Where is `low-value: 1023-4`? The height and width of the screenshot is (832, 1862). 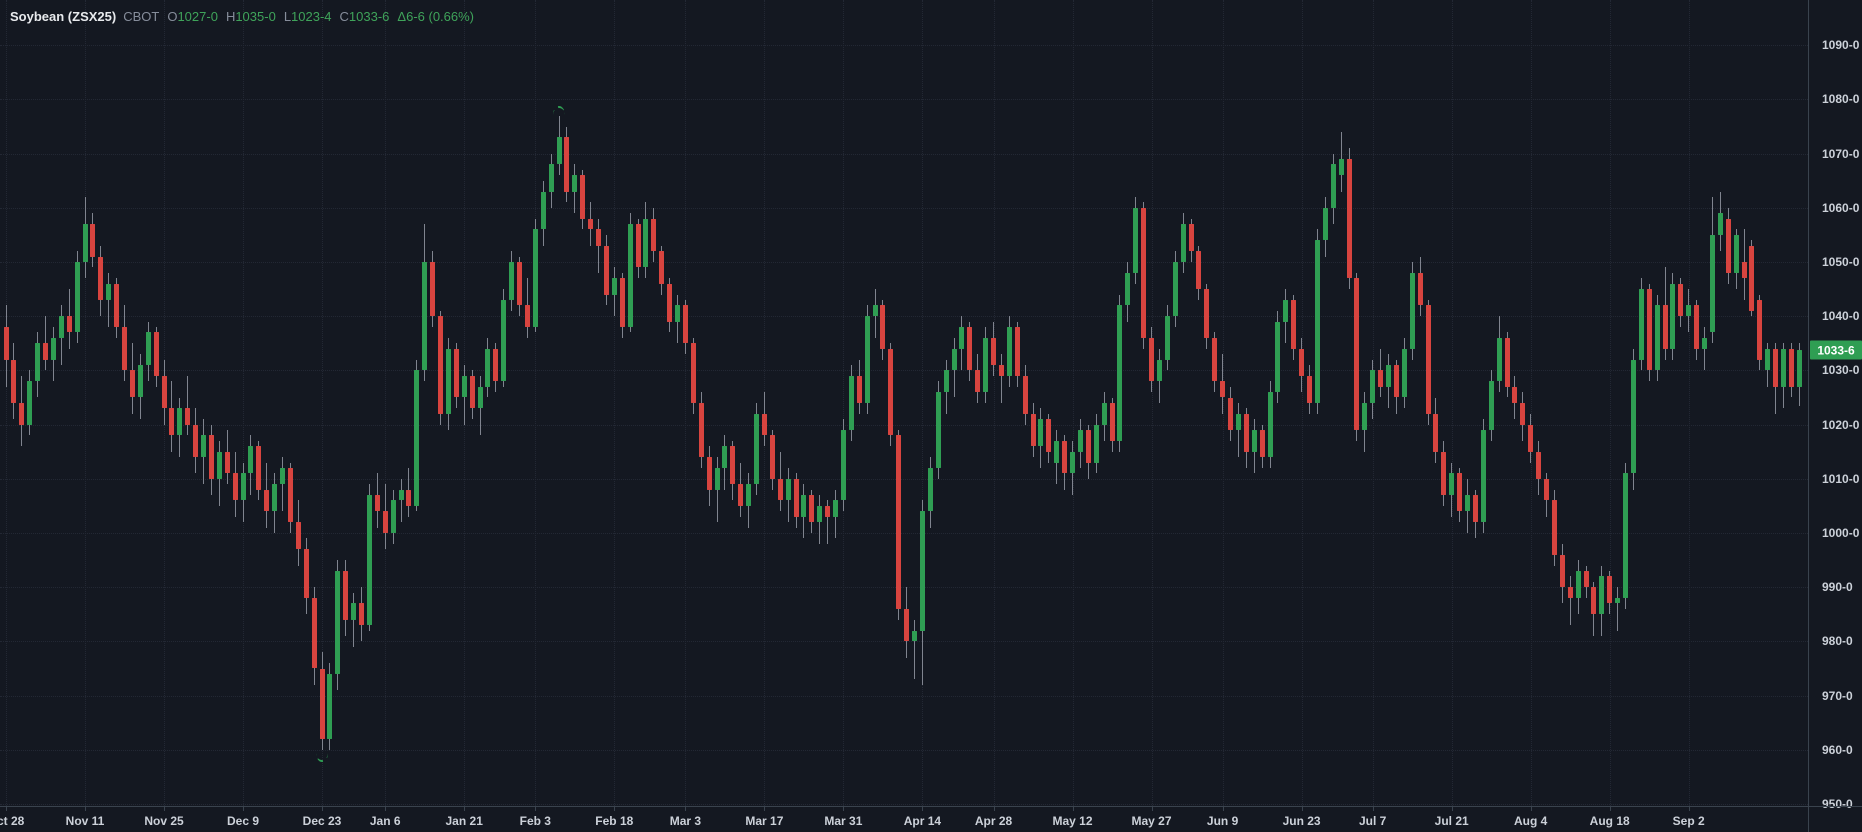 low-value: 1023-4 is located at coordinates (311, 16).